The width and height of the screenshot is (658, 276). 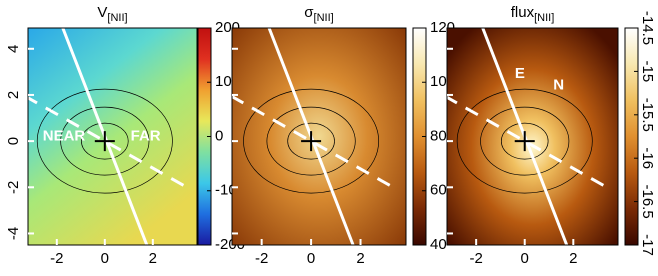 I want to click on colorbar-tick-label: -15, so click(x=647, y=72).